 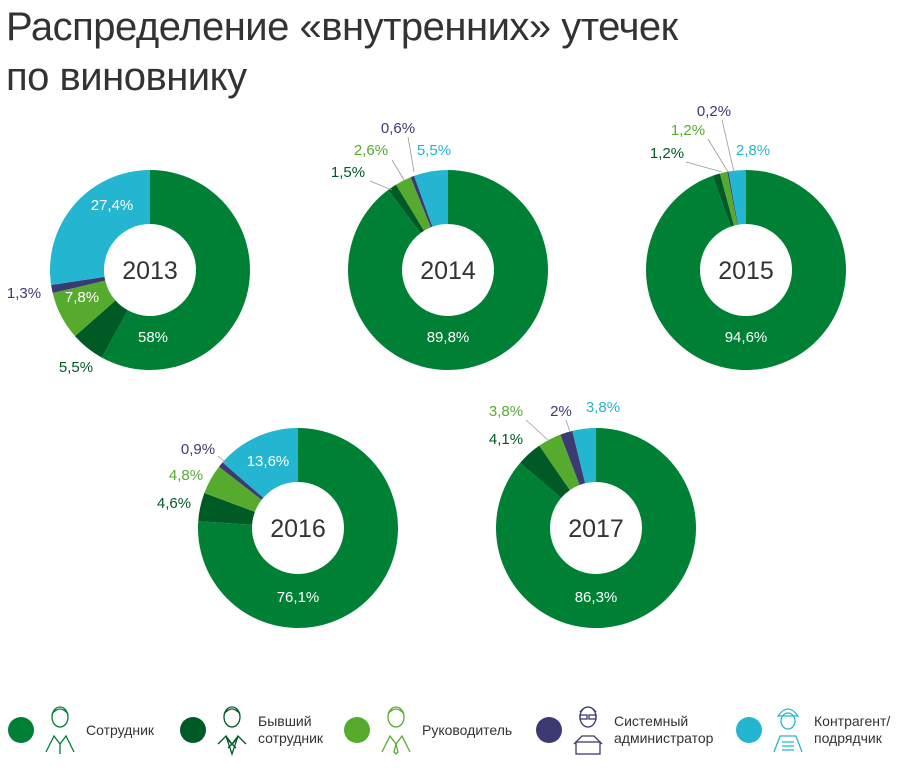 I want to click on former-employee-icon, so click(x=232, y=731).